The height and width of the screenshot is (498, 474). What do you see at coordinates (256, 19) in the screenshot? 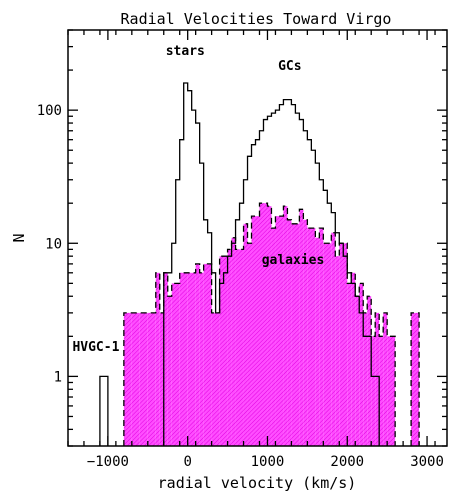
I see `chart-title: Radial Velocities Toward Virgo` at bounding box center [256, 19].